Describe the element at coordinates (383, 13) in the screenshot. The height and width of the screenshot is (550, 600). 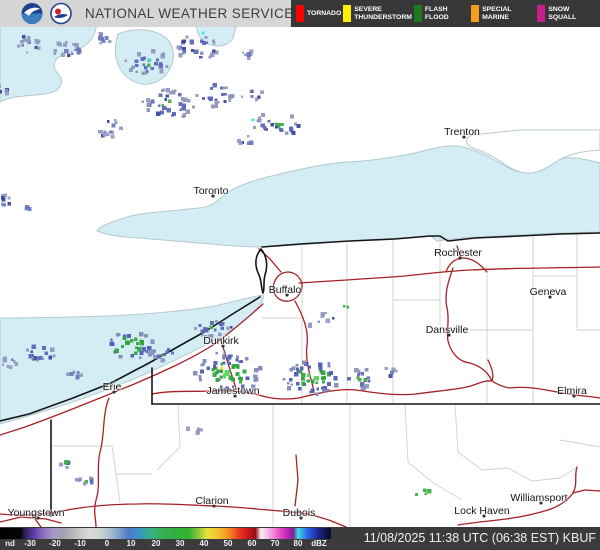
I see `alert-legend-label: SEVERE THUNDERSTORM` at that location.